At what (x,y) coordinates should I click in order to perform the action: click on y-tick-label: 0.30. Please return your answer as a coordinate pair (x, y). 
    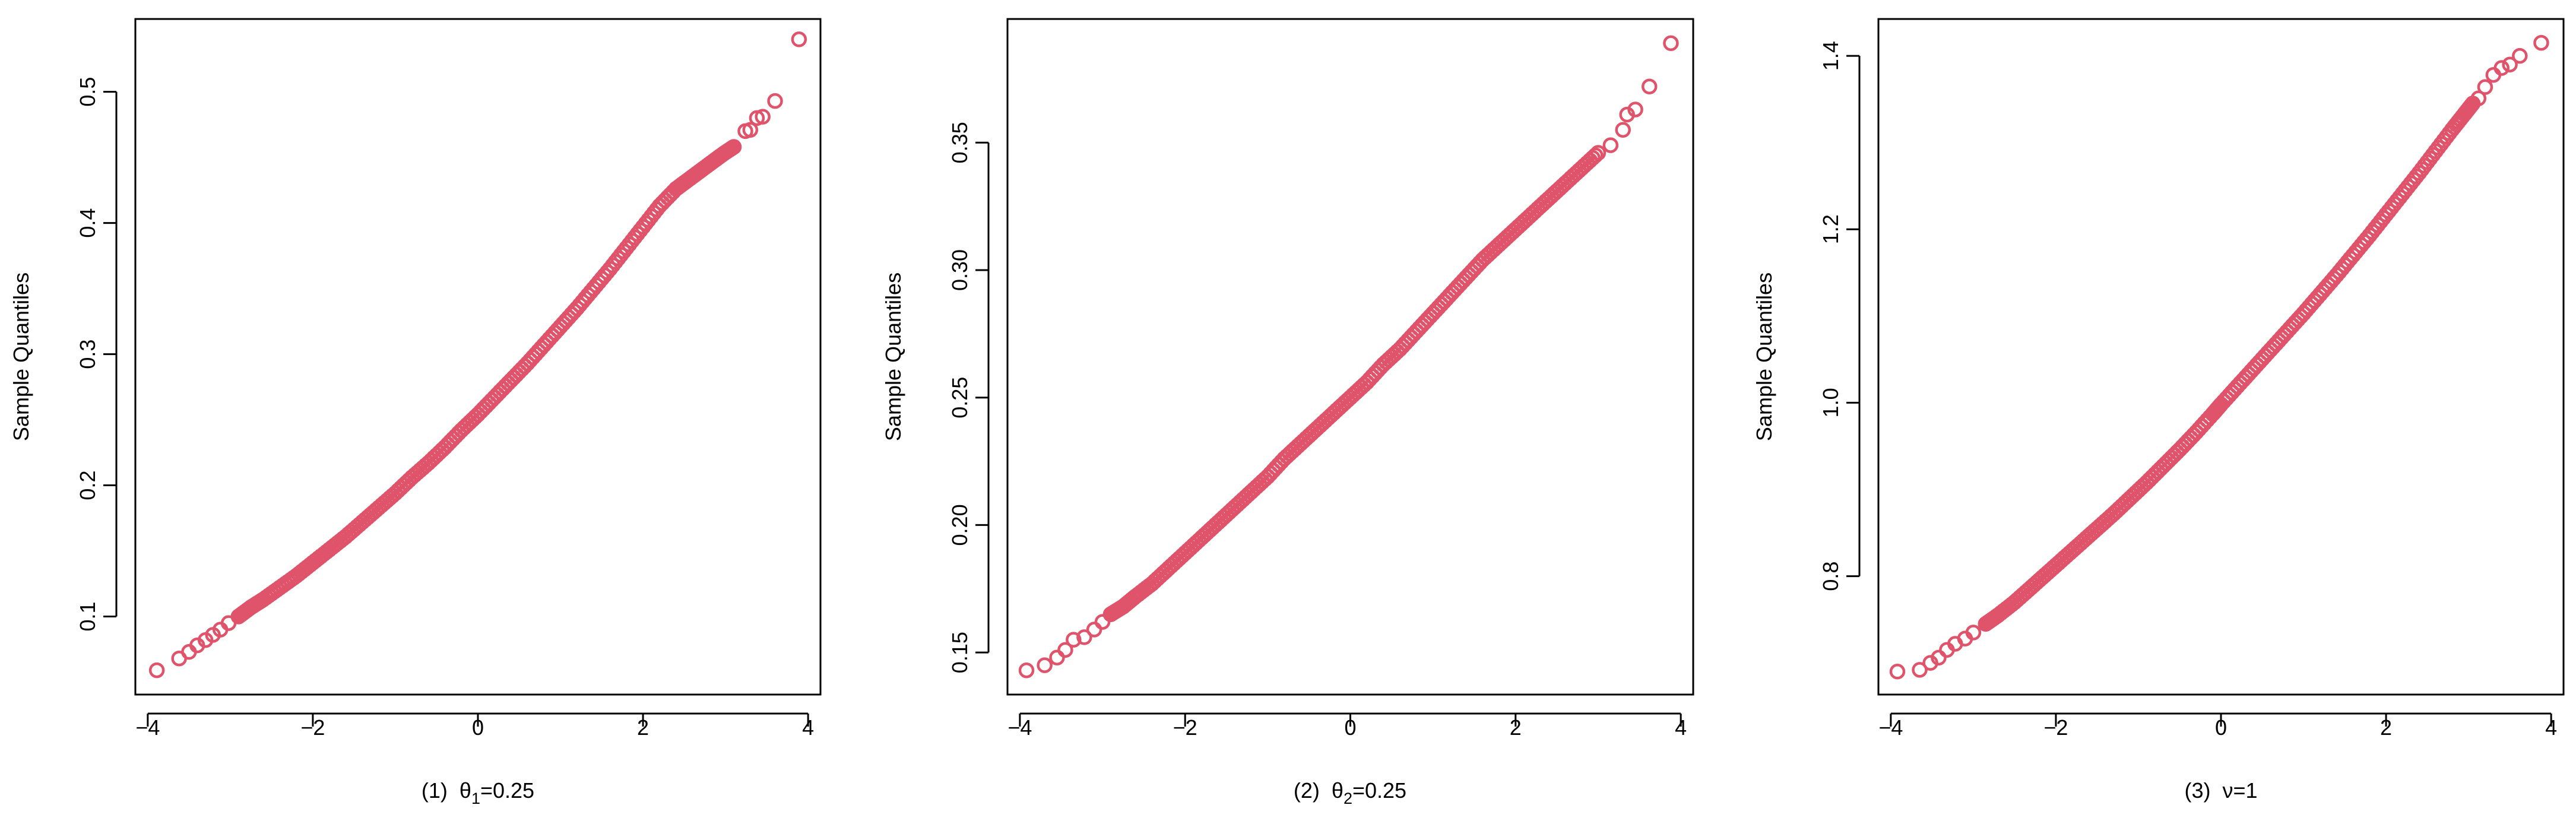
    Looking at the image, I should click on (960, 270).